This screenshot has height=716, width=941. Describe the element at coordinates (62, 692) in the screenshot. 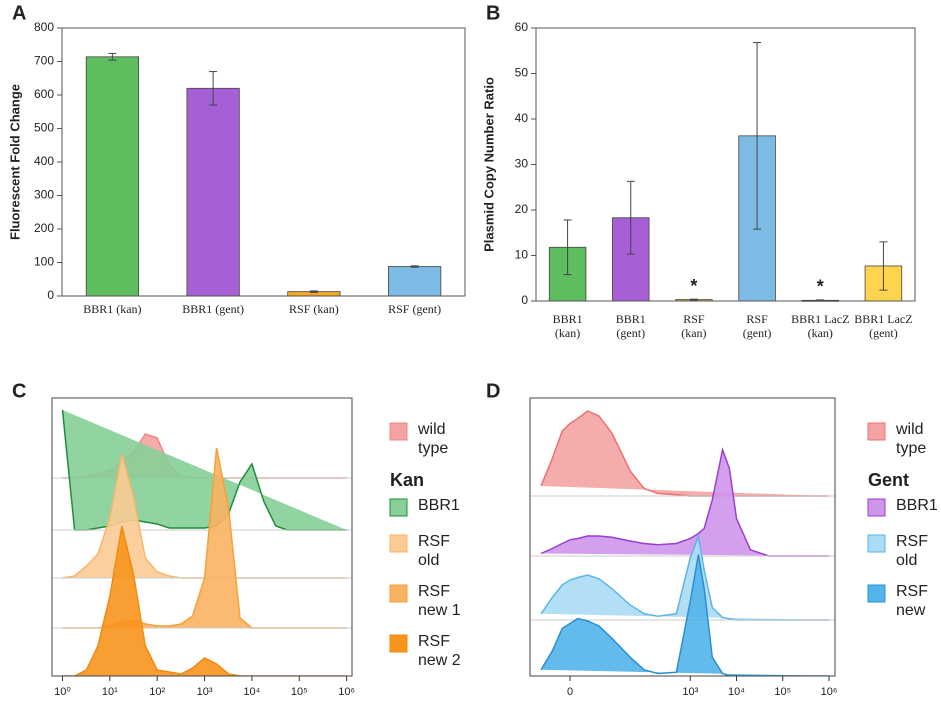

I see `x-tick-label: 10⁰` at that location.